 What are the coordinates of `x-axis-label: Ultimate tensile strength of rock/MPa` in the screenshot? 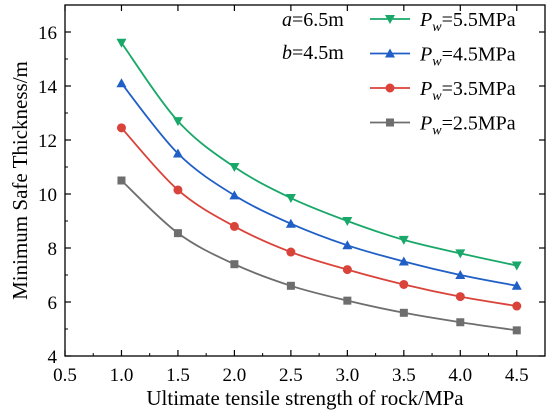 It's located at (305, 398).